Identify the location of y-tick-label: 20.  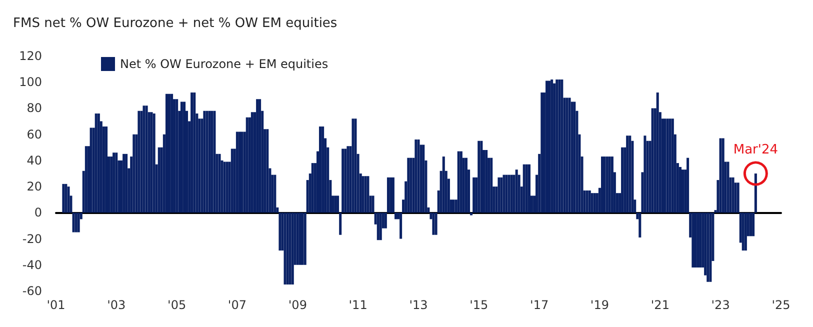
(34, 187).